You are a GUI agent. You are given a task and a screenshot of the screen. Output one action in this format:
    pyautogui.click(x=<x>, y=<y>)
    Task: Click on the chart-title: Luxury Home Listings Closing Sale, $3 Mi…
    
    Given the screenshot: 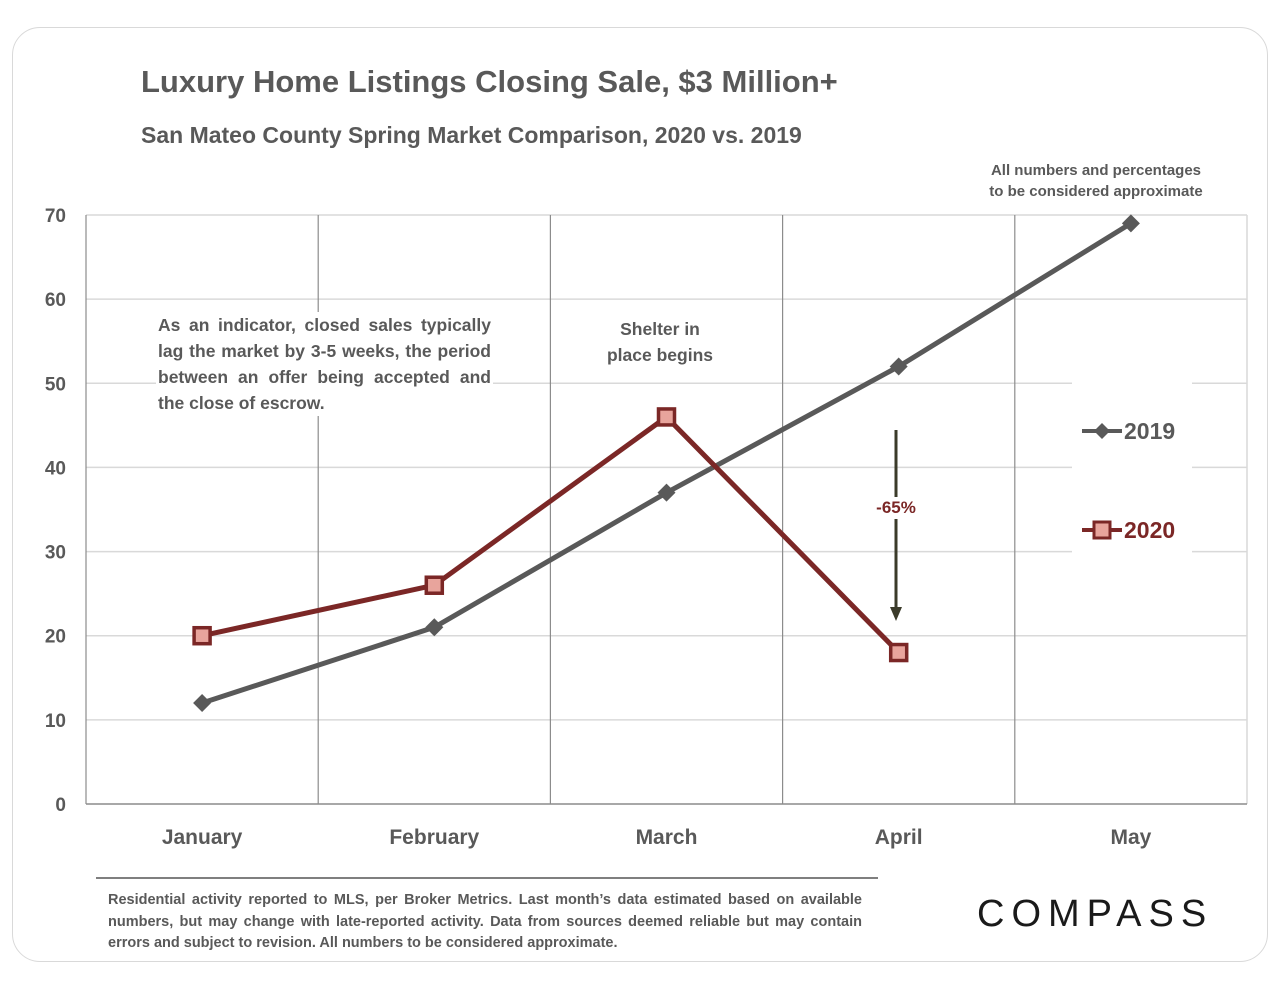 What is the action you would take?
    pyautogui.click(x=489, y=81)
    